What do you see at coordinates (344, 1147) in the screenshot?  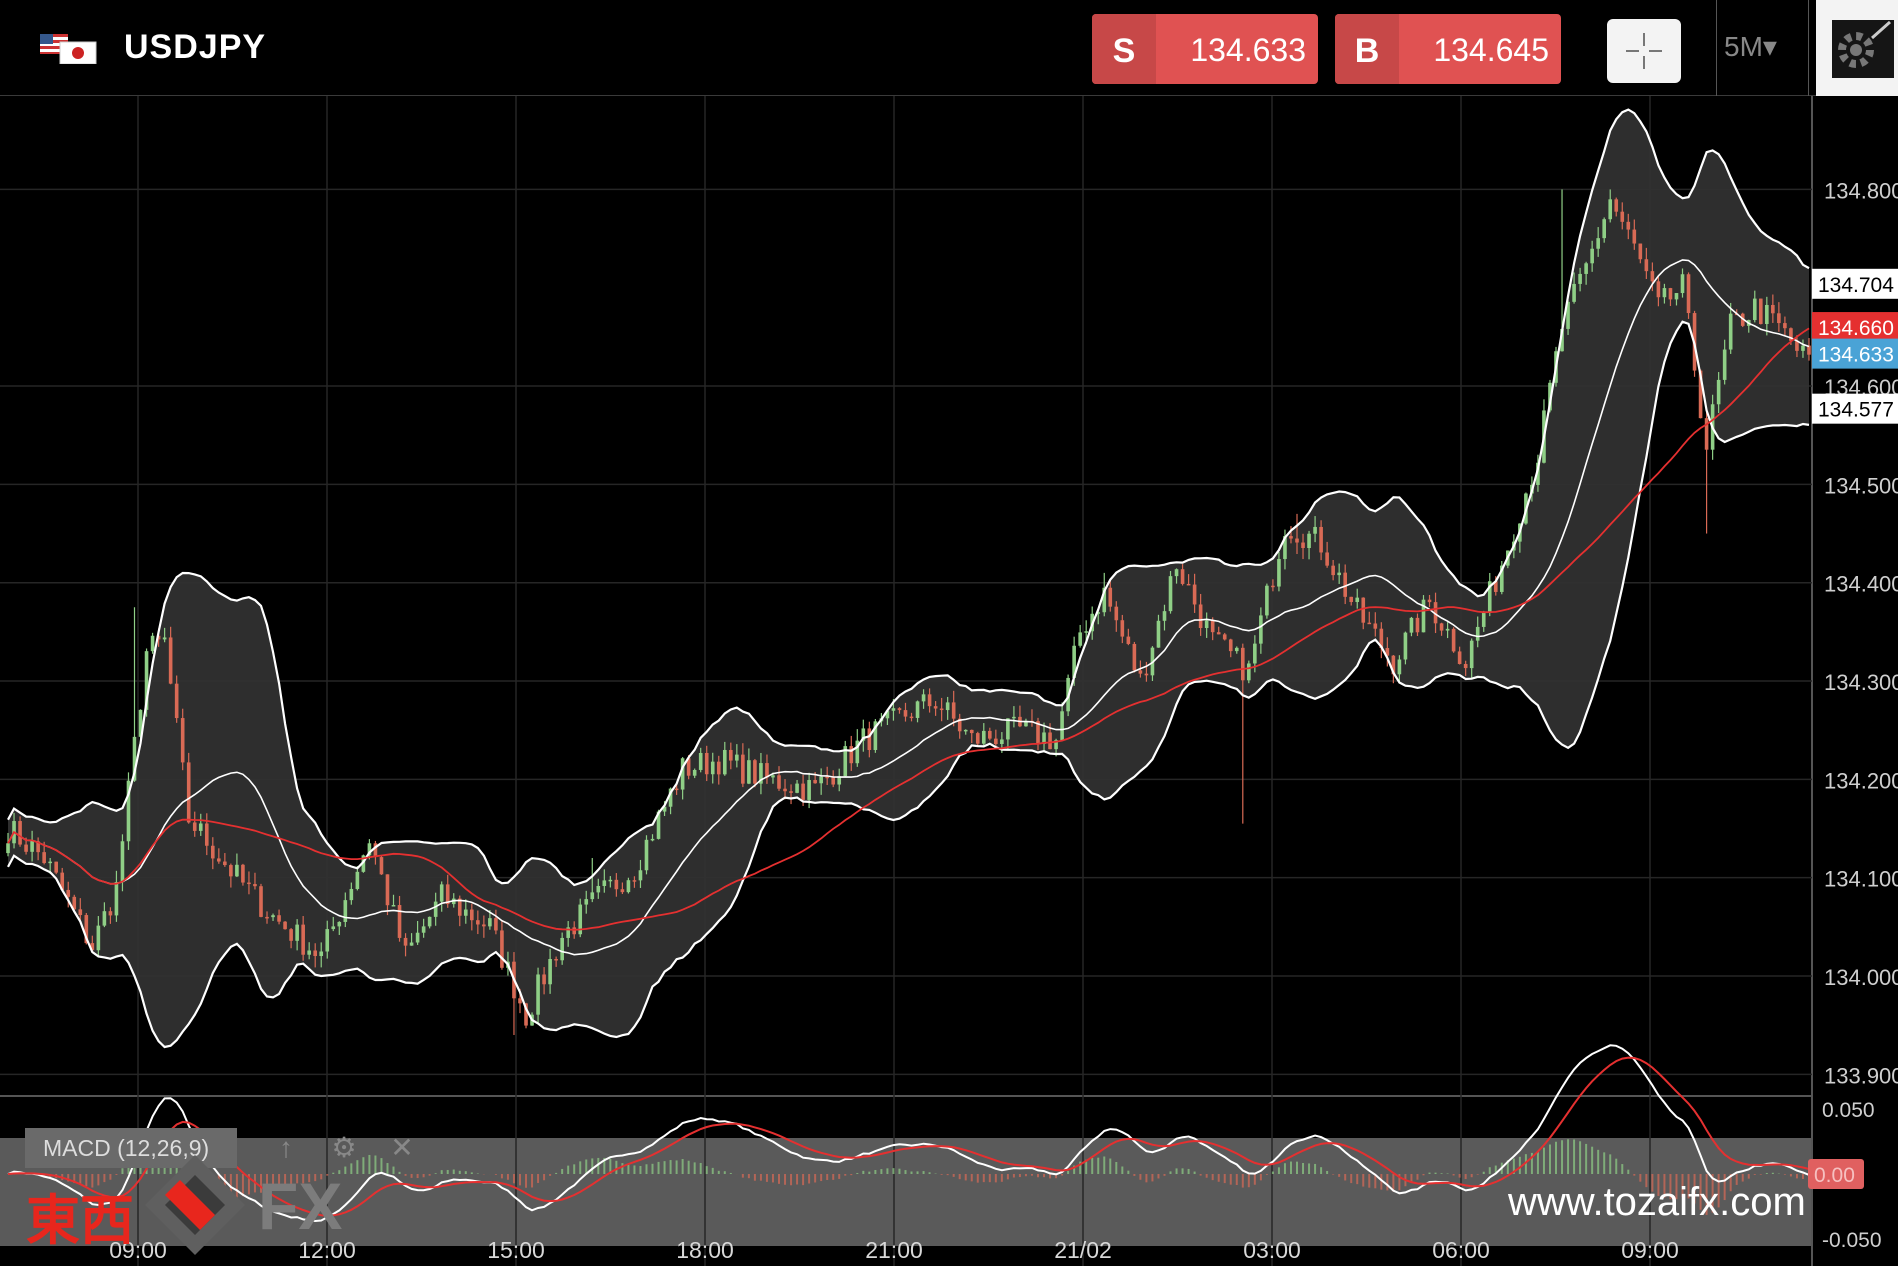 I see `indicator-gear-icon: ⚙` at bounding box center [344, 1147].